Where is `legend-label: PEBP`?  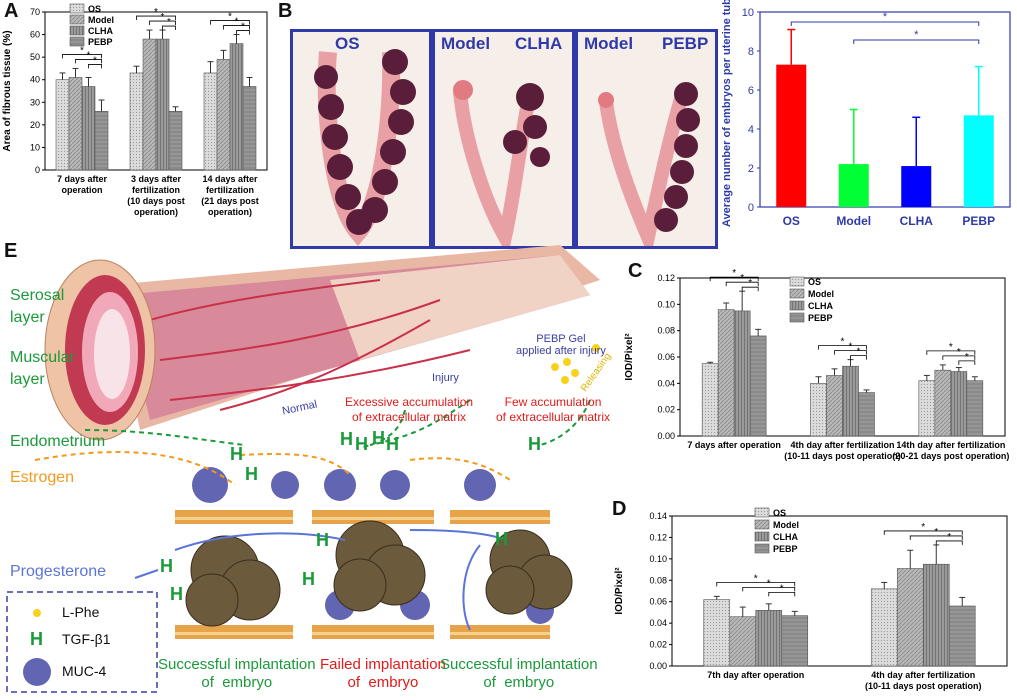 legend-label: PEBP is located at coordinates (785, 549).